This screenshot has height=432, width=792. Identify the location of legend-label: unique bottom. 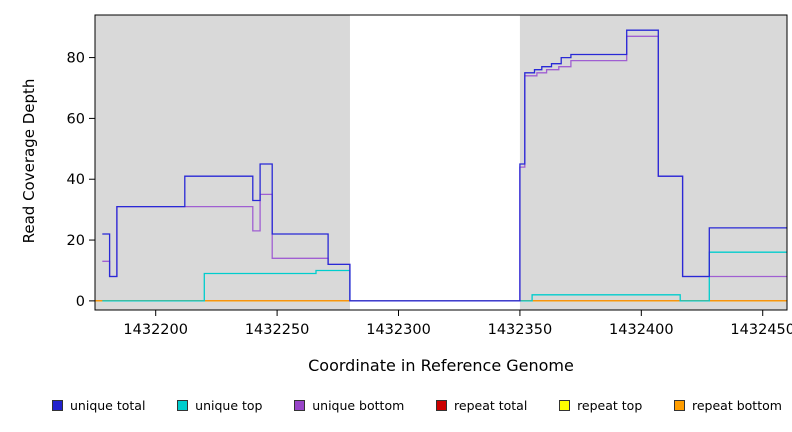
(358, 405).